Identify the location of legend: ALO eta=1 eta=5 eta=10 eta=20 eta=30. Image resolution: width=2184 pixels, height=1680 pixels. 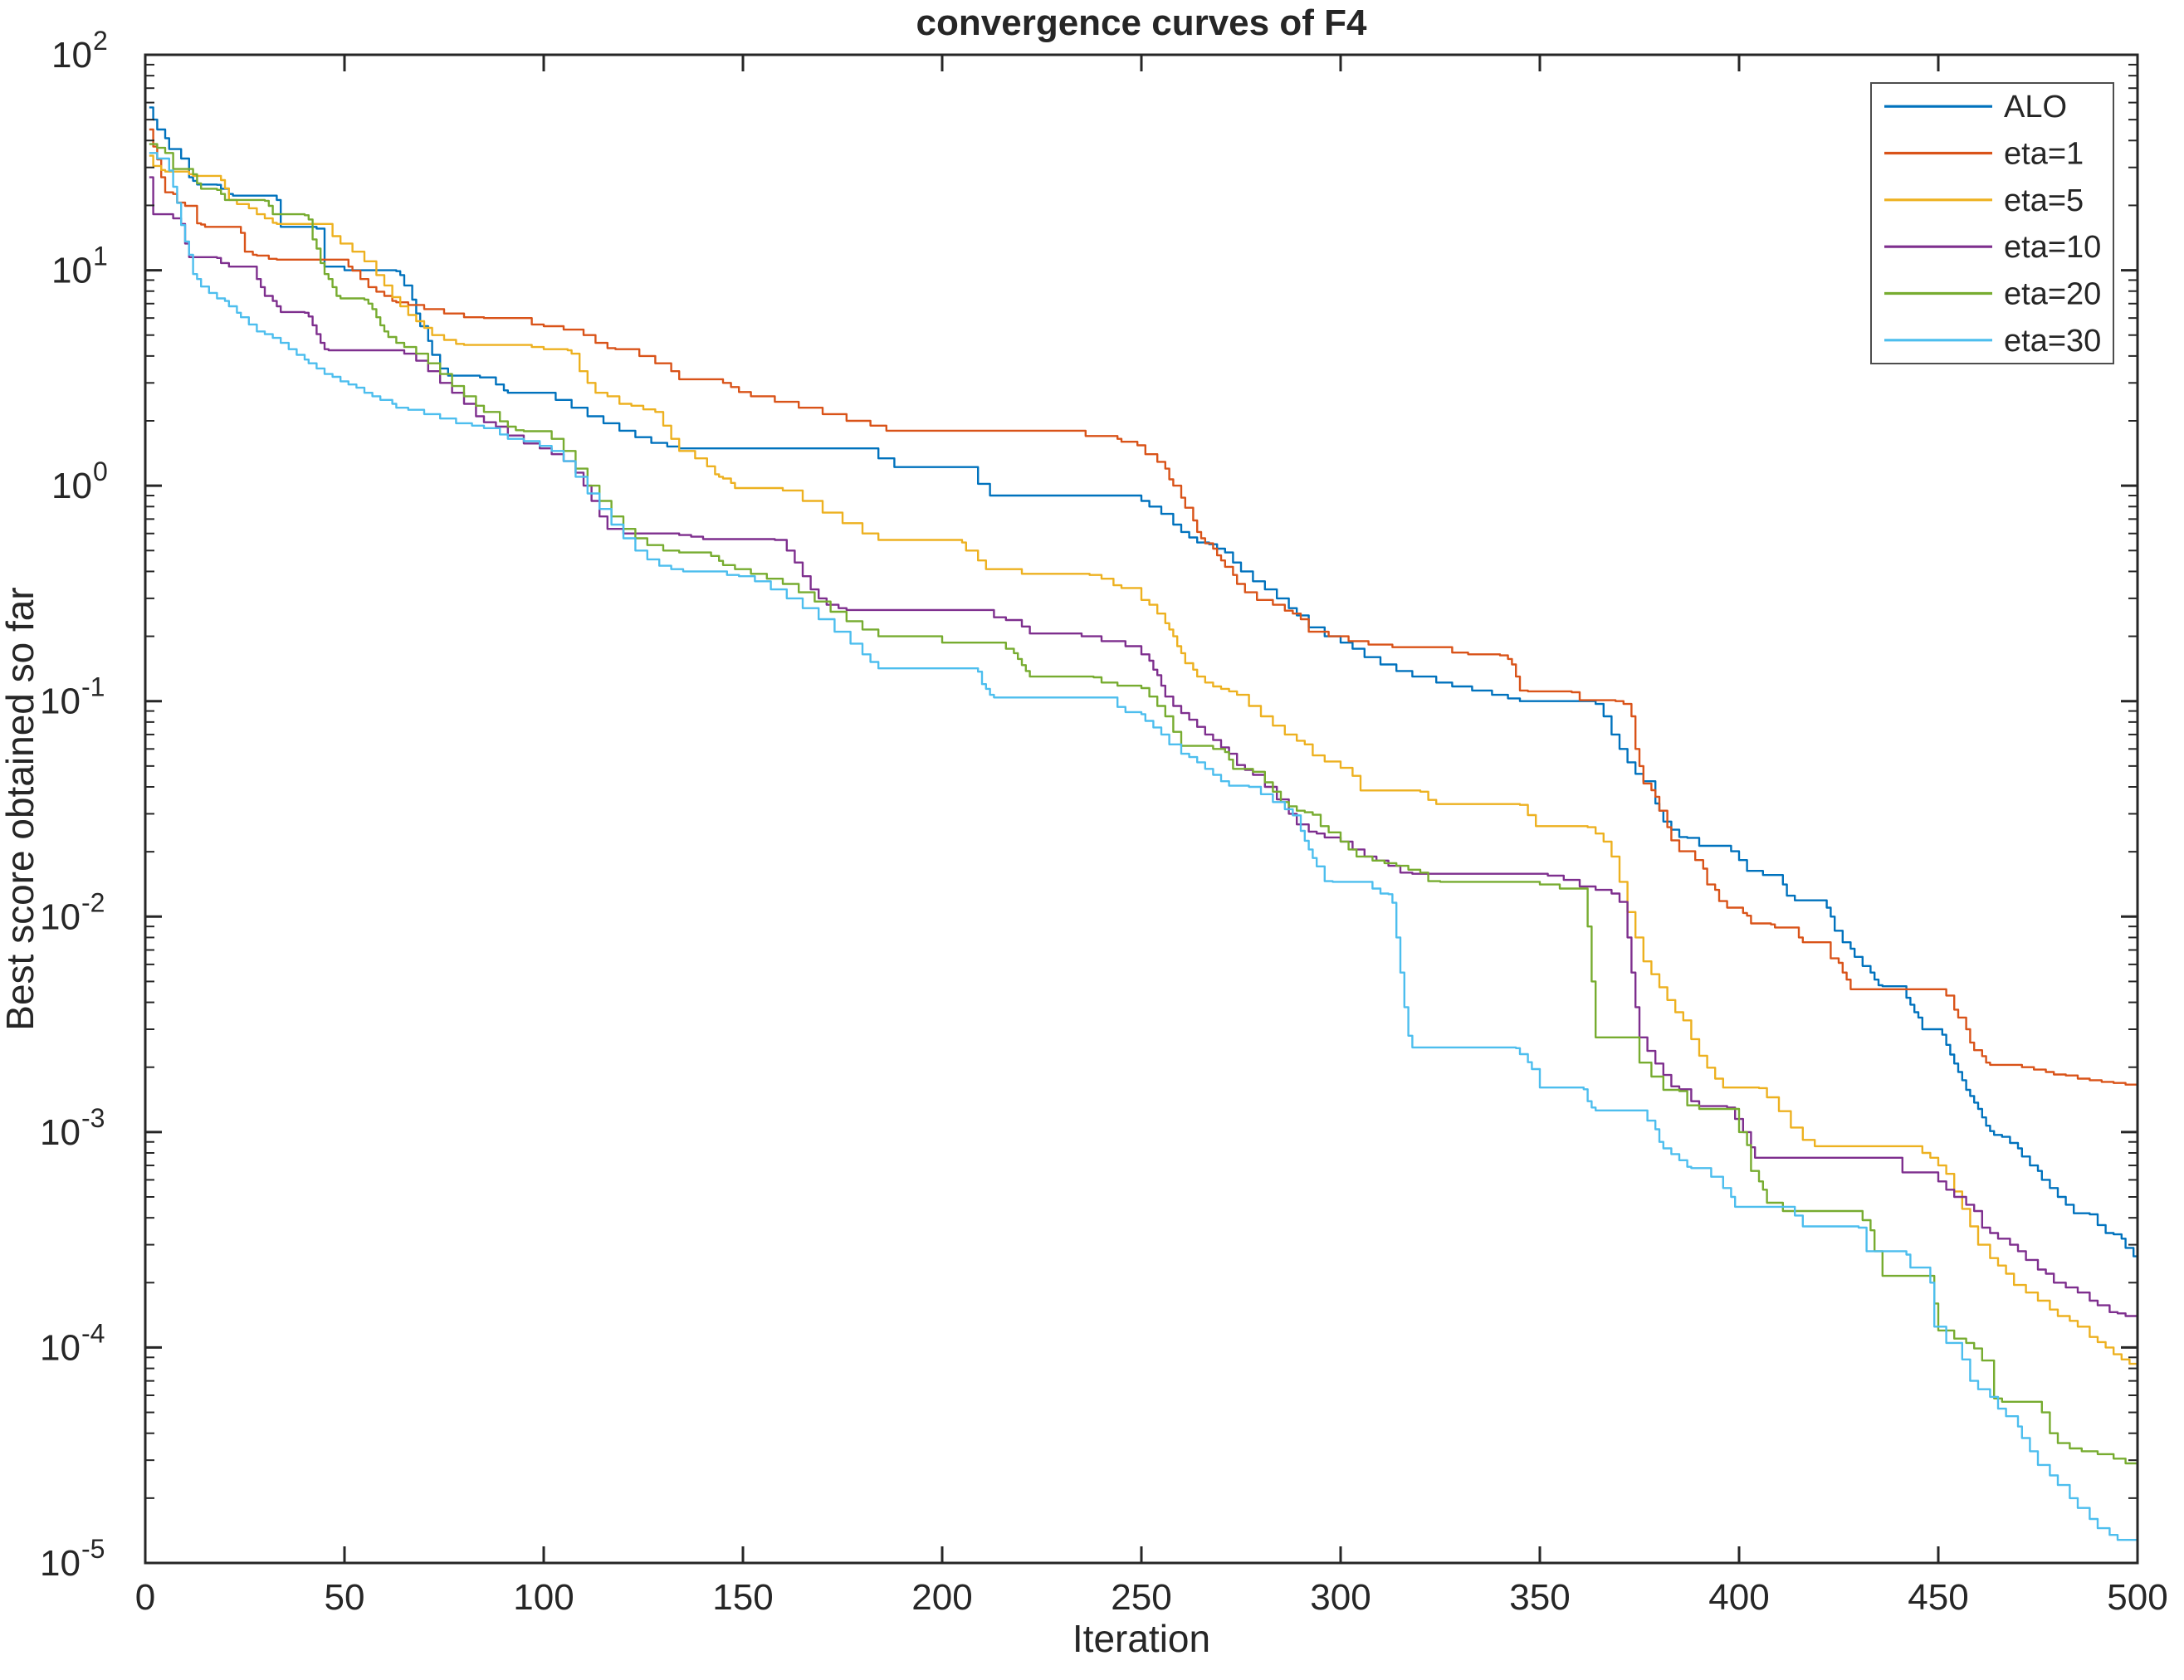
(1992, 223).